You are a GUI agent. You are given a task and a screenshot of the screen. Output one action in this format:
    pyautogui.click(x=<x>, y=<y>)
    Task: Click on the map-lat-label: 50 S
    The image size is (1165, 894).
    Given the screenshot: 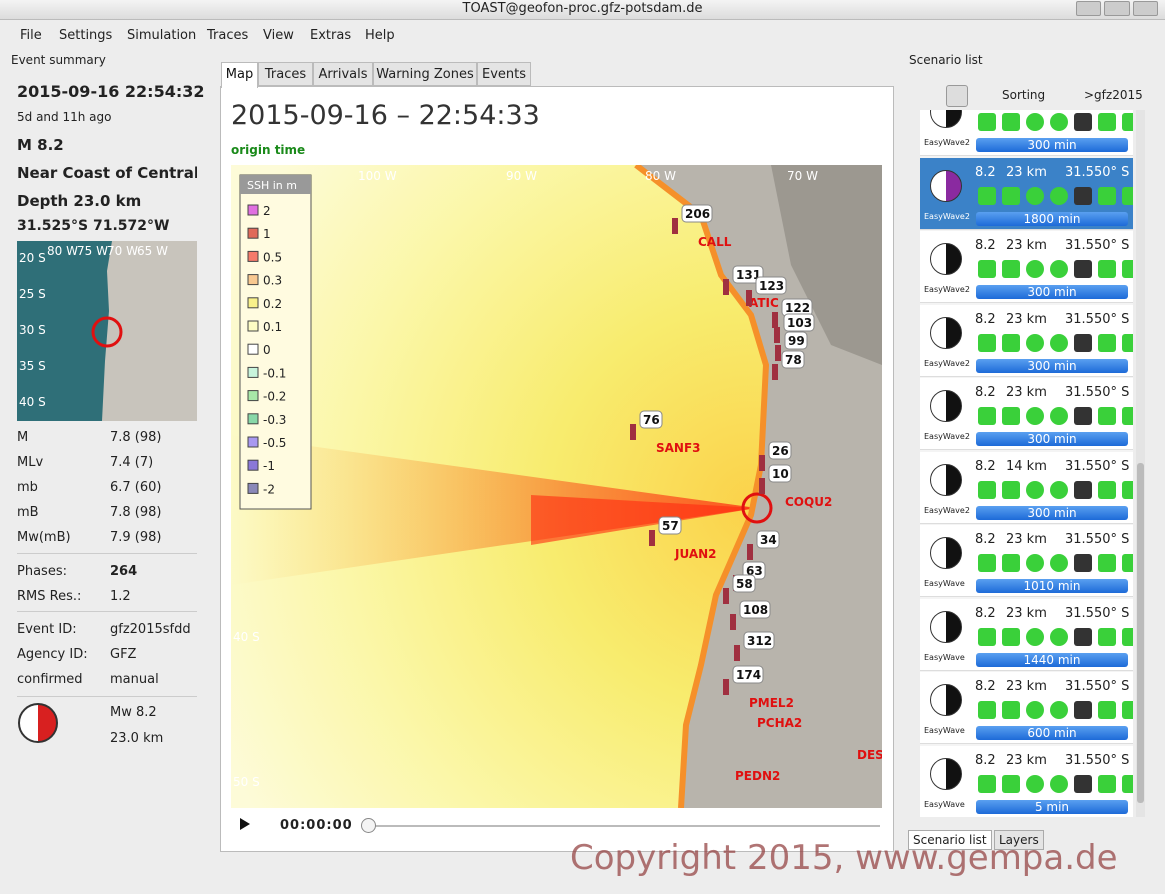 What is the action you would take?
    pyautogui.click(x=246, y=782)
    